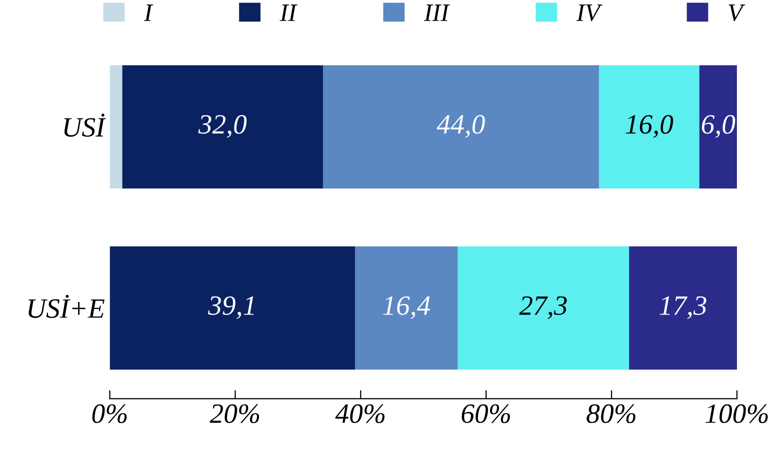 The image size is (784, 453). I want to click on legend-label: IV, so click(589, 13).